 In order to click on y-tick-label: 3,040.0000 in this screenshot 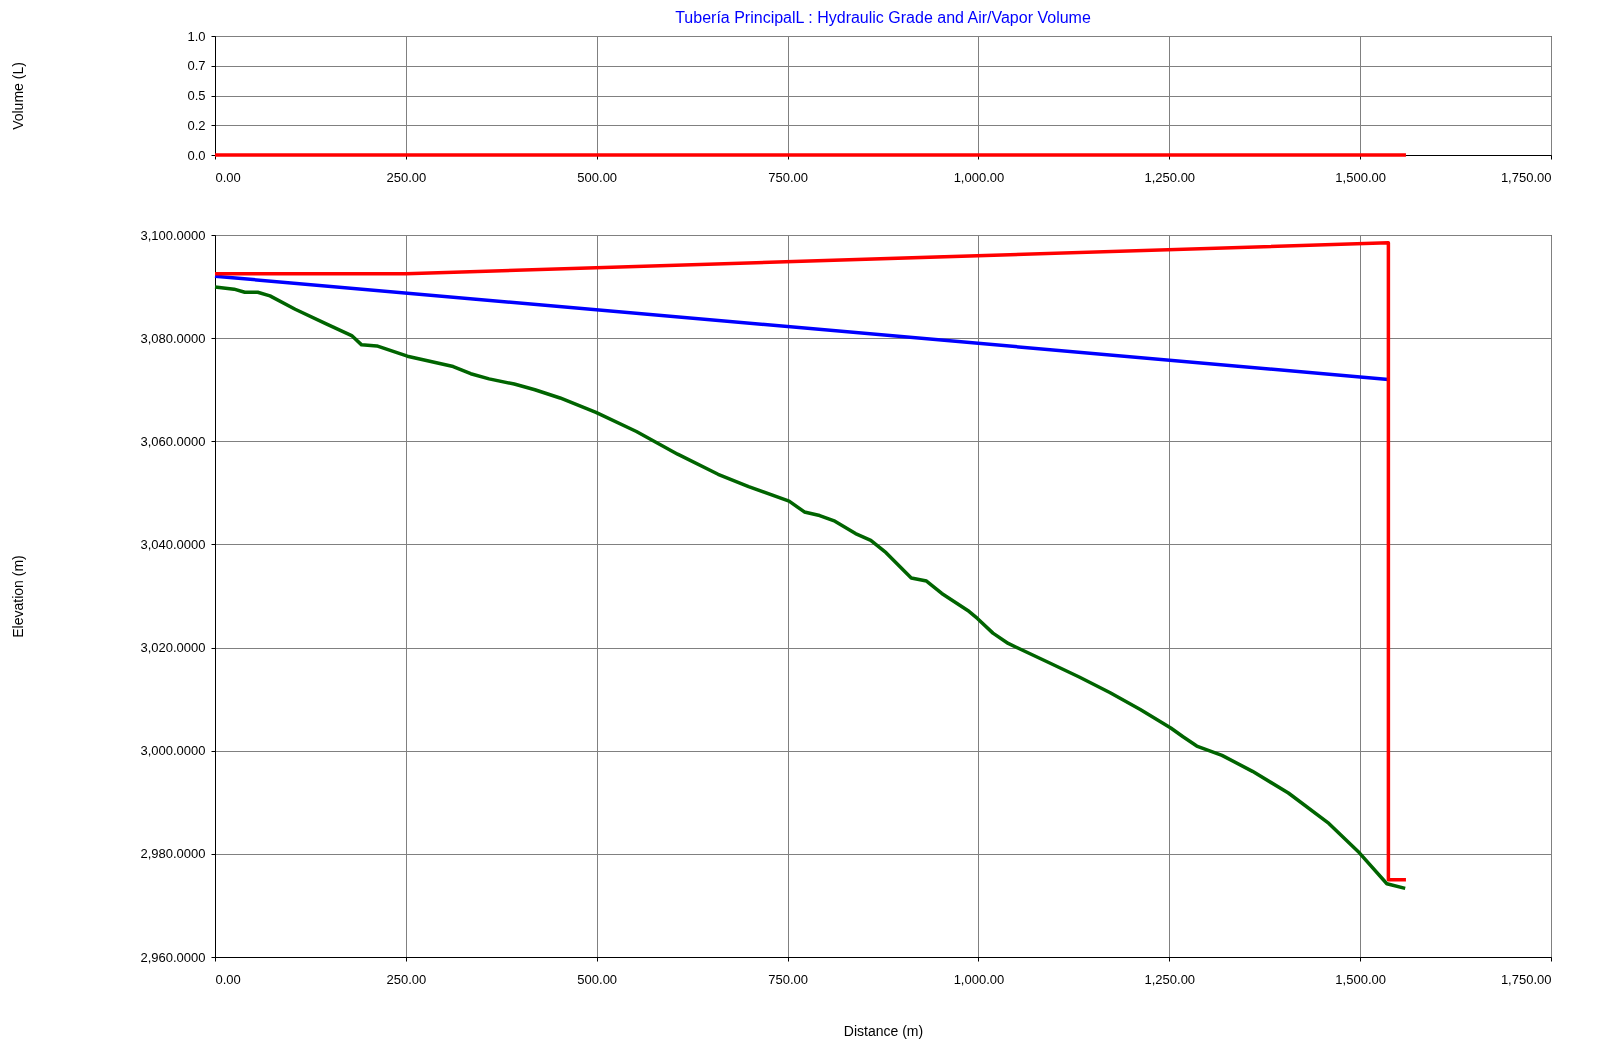, I will do `click(173, 544)`.